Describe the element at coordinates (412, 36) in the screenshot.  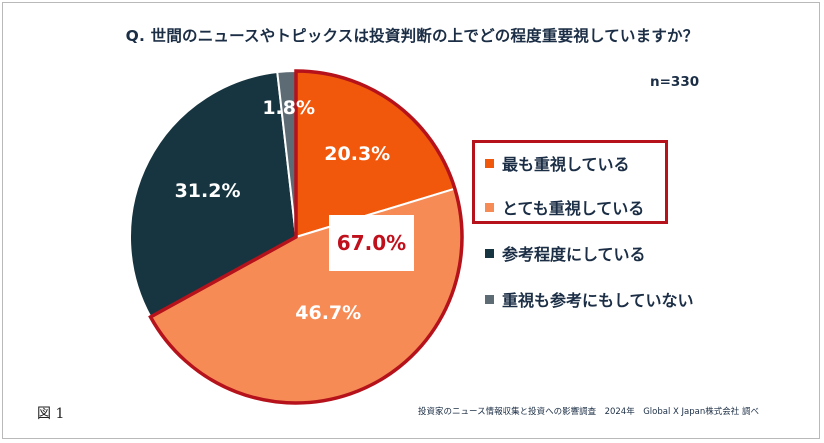
I see `chart-title: Q. 世間のニュースやトピックスは投資判断の上でどの程度重要視していますか？` at that location.